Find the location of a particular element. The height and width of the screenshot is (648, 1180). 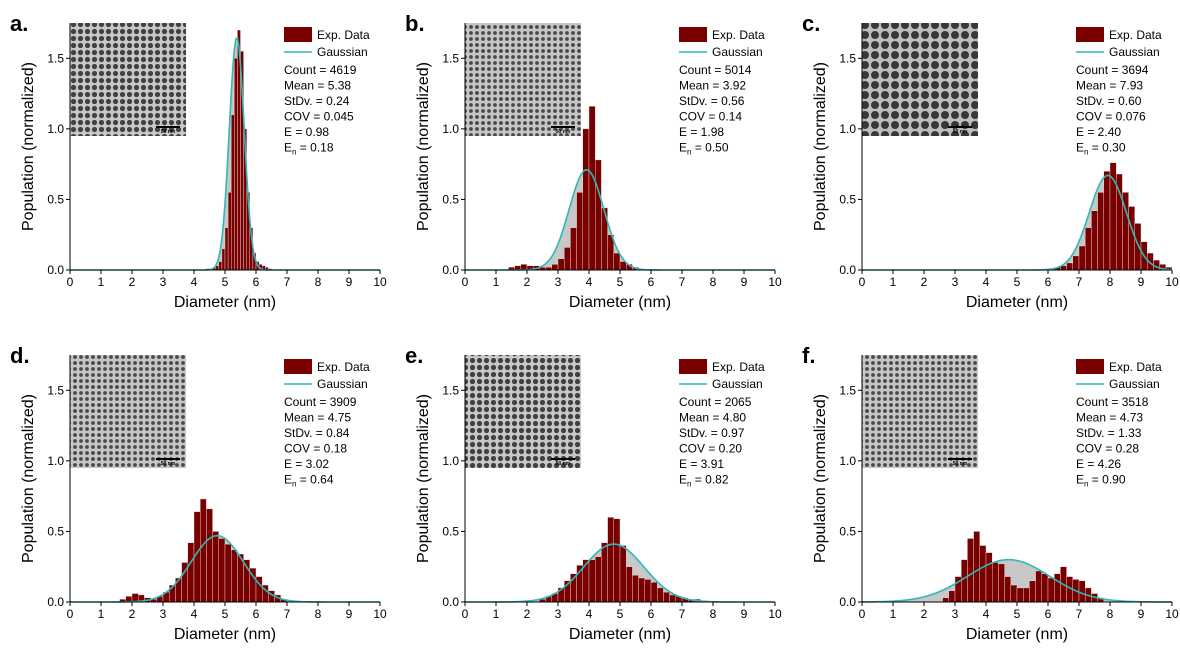

stat-en: En = 0.90 is located at coordinates (1101, 481).